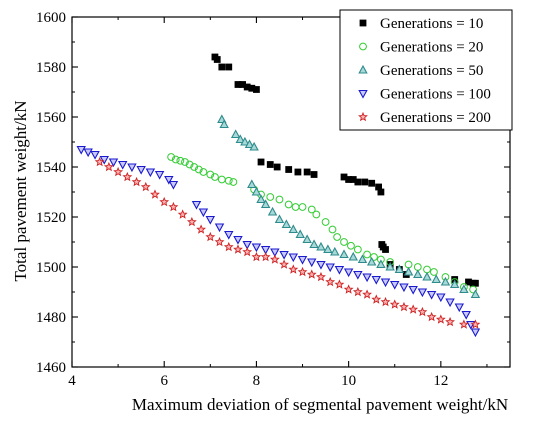  Describe the element at coordinates (431, 71) in the screenshot. I see `legend-label: Generations = 50` at that location.